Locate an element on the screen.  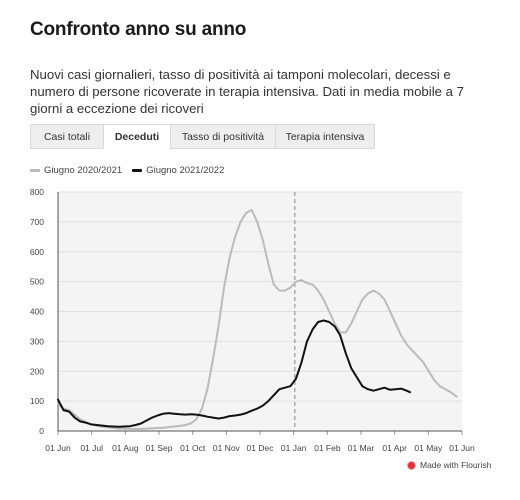
y-tick-label: 400 is located at coordinates (37, 312).